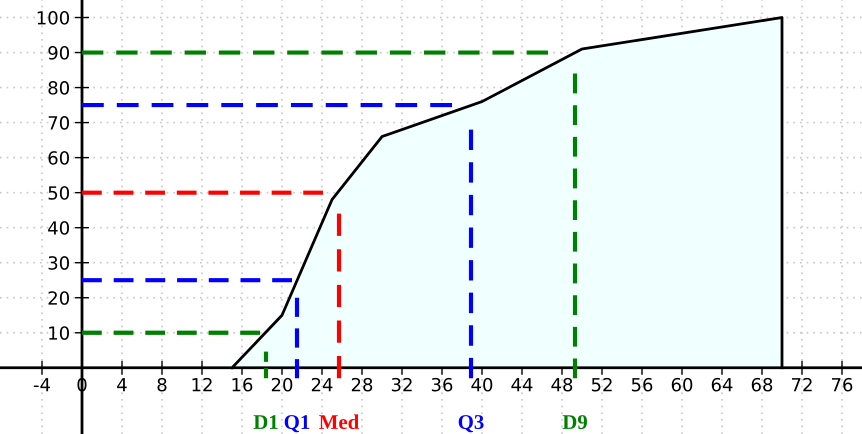 This screenshot has height=434, width=862. What do you see at coordinates (59, 333) in the screenshot?
I see `y-tick-label: 10` at bounding box center [59, 333].